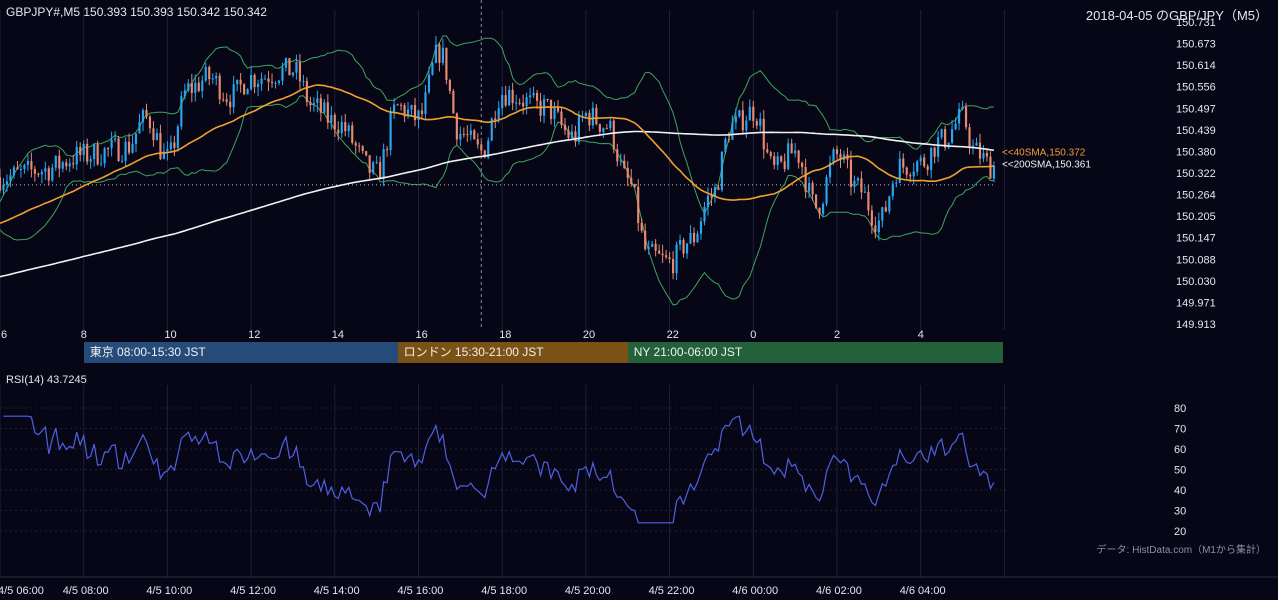 This screenshot has height=600, width=1278. I want to click on price-tick-label: 150.088, so click(1196, 260).